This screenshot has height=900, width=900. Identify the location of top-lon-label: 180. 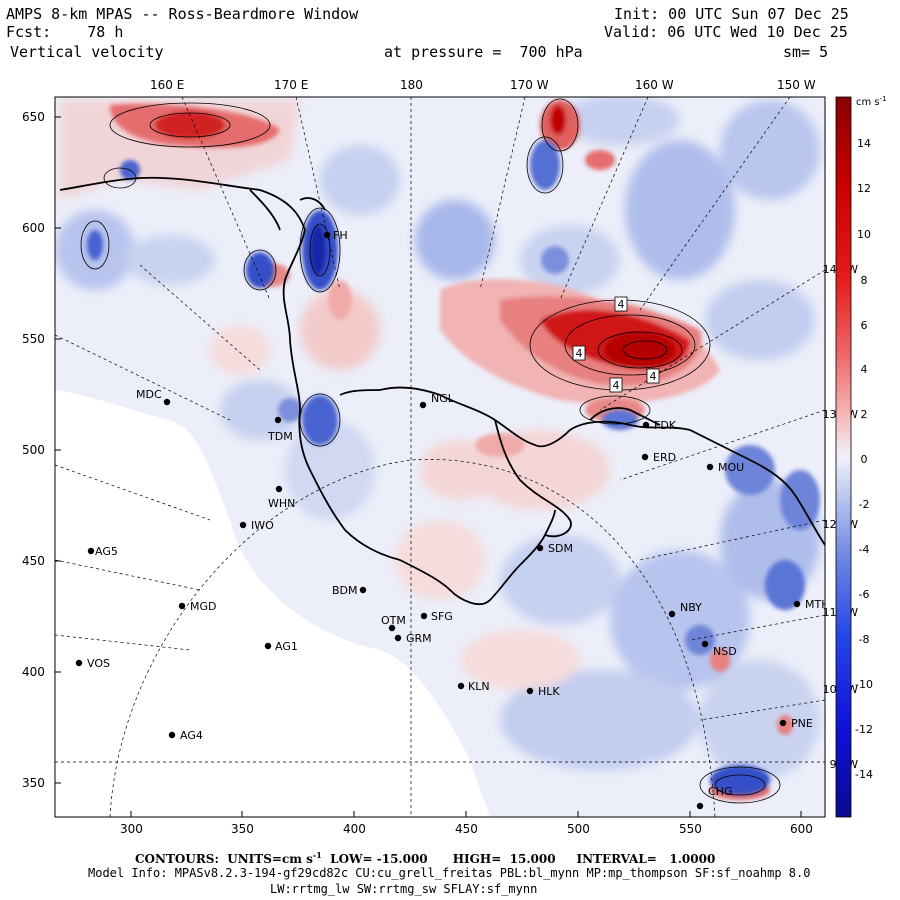
(411, 85).